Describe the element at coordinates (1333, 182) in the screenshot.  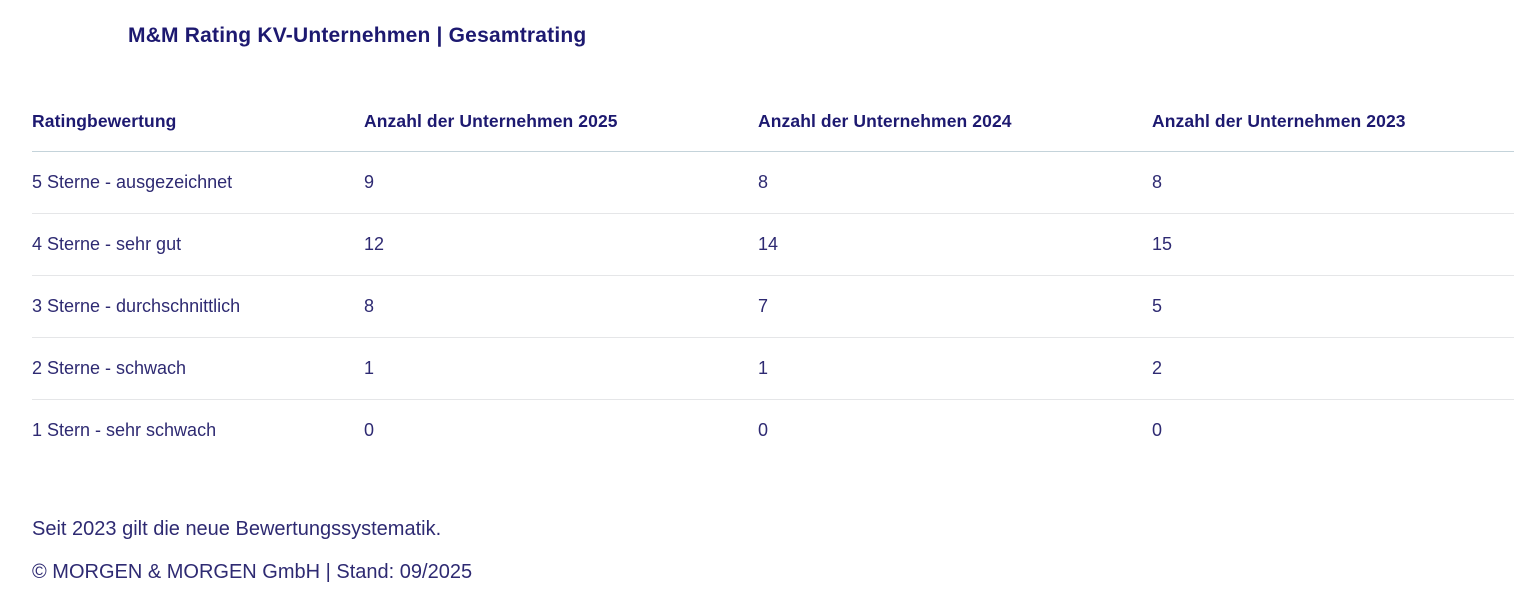
I see `count-2023: 8` at that location.